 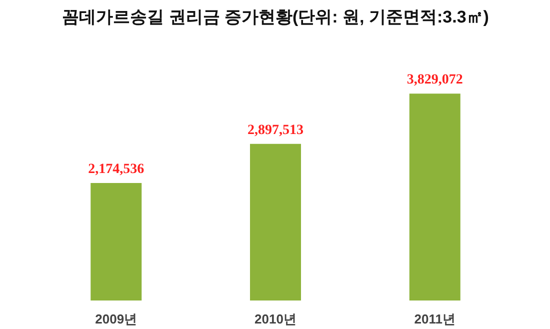 I want to click on x-tick-label: 2010년, so click(x=275, y=319).